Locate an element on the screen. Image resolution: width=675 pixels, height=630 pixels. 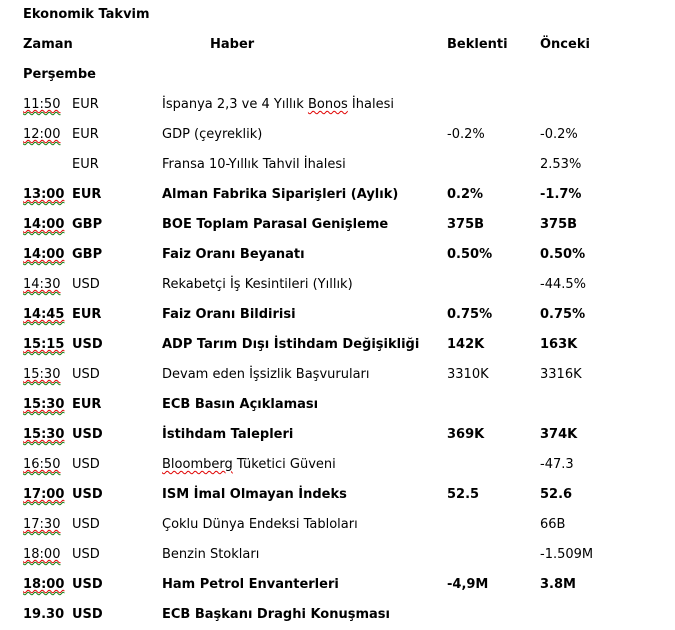
event-title: Devam eden İşsizlik Başvuruları is located at coordinates (266, 374).